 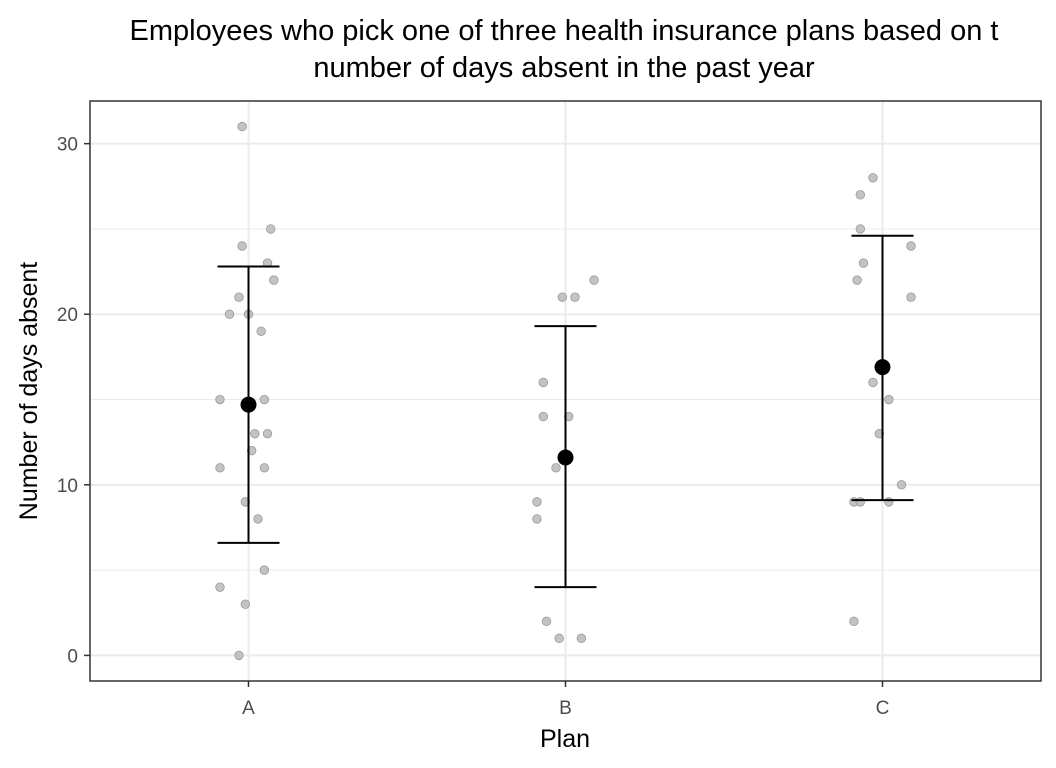 I want to click on x-tick-label: A, so click(x=248, y=708).